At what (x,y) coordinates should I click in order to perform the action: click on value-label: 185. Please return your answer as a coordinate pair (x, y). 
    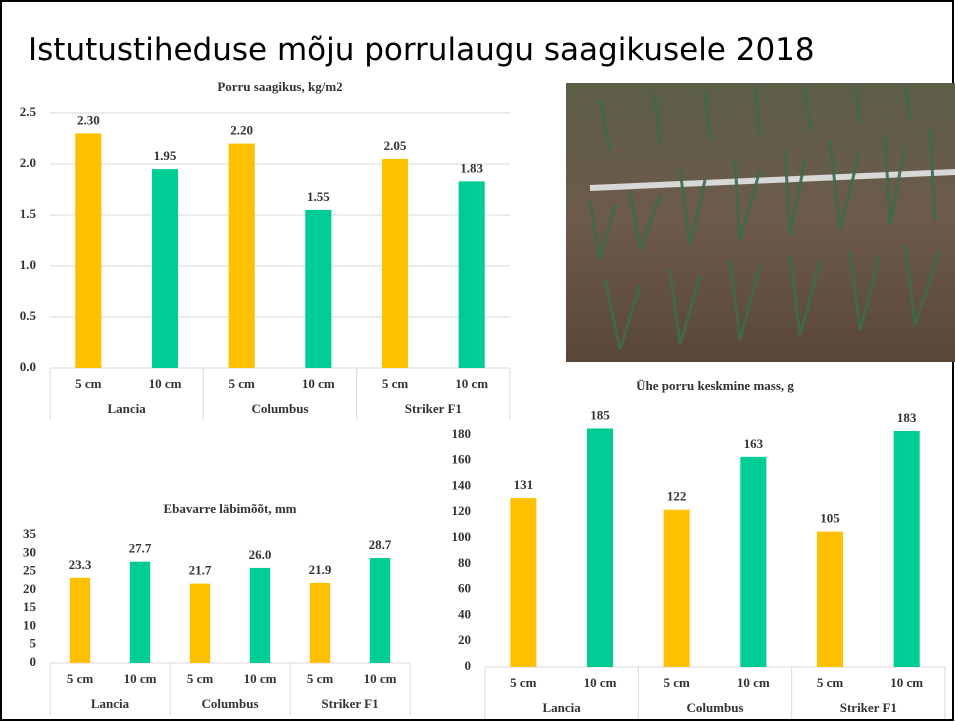
    Looking at the image, I should click on (600, 414).